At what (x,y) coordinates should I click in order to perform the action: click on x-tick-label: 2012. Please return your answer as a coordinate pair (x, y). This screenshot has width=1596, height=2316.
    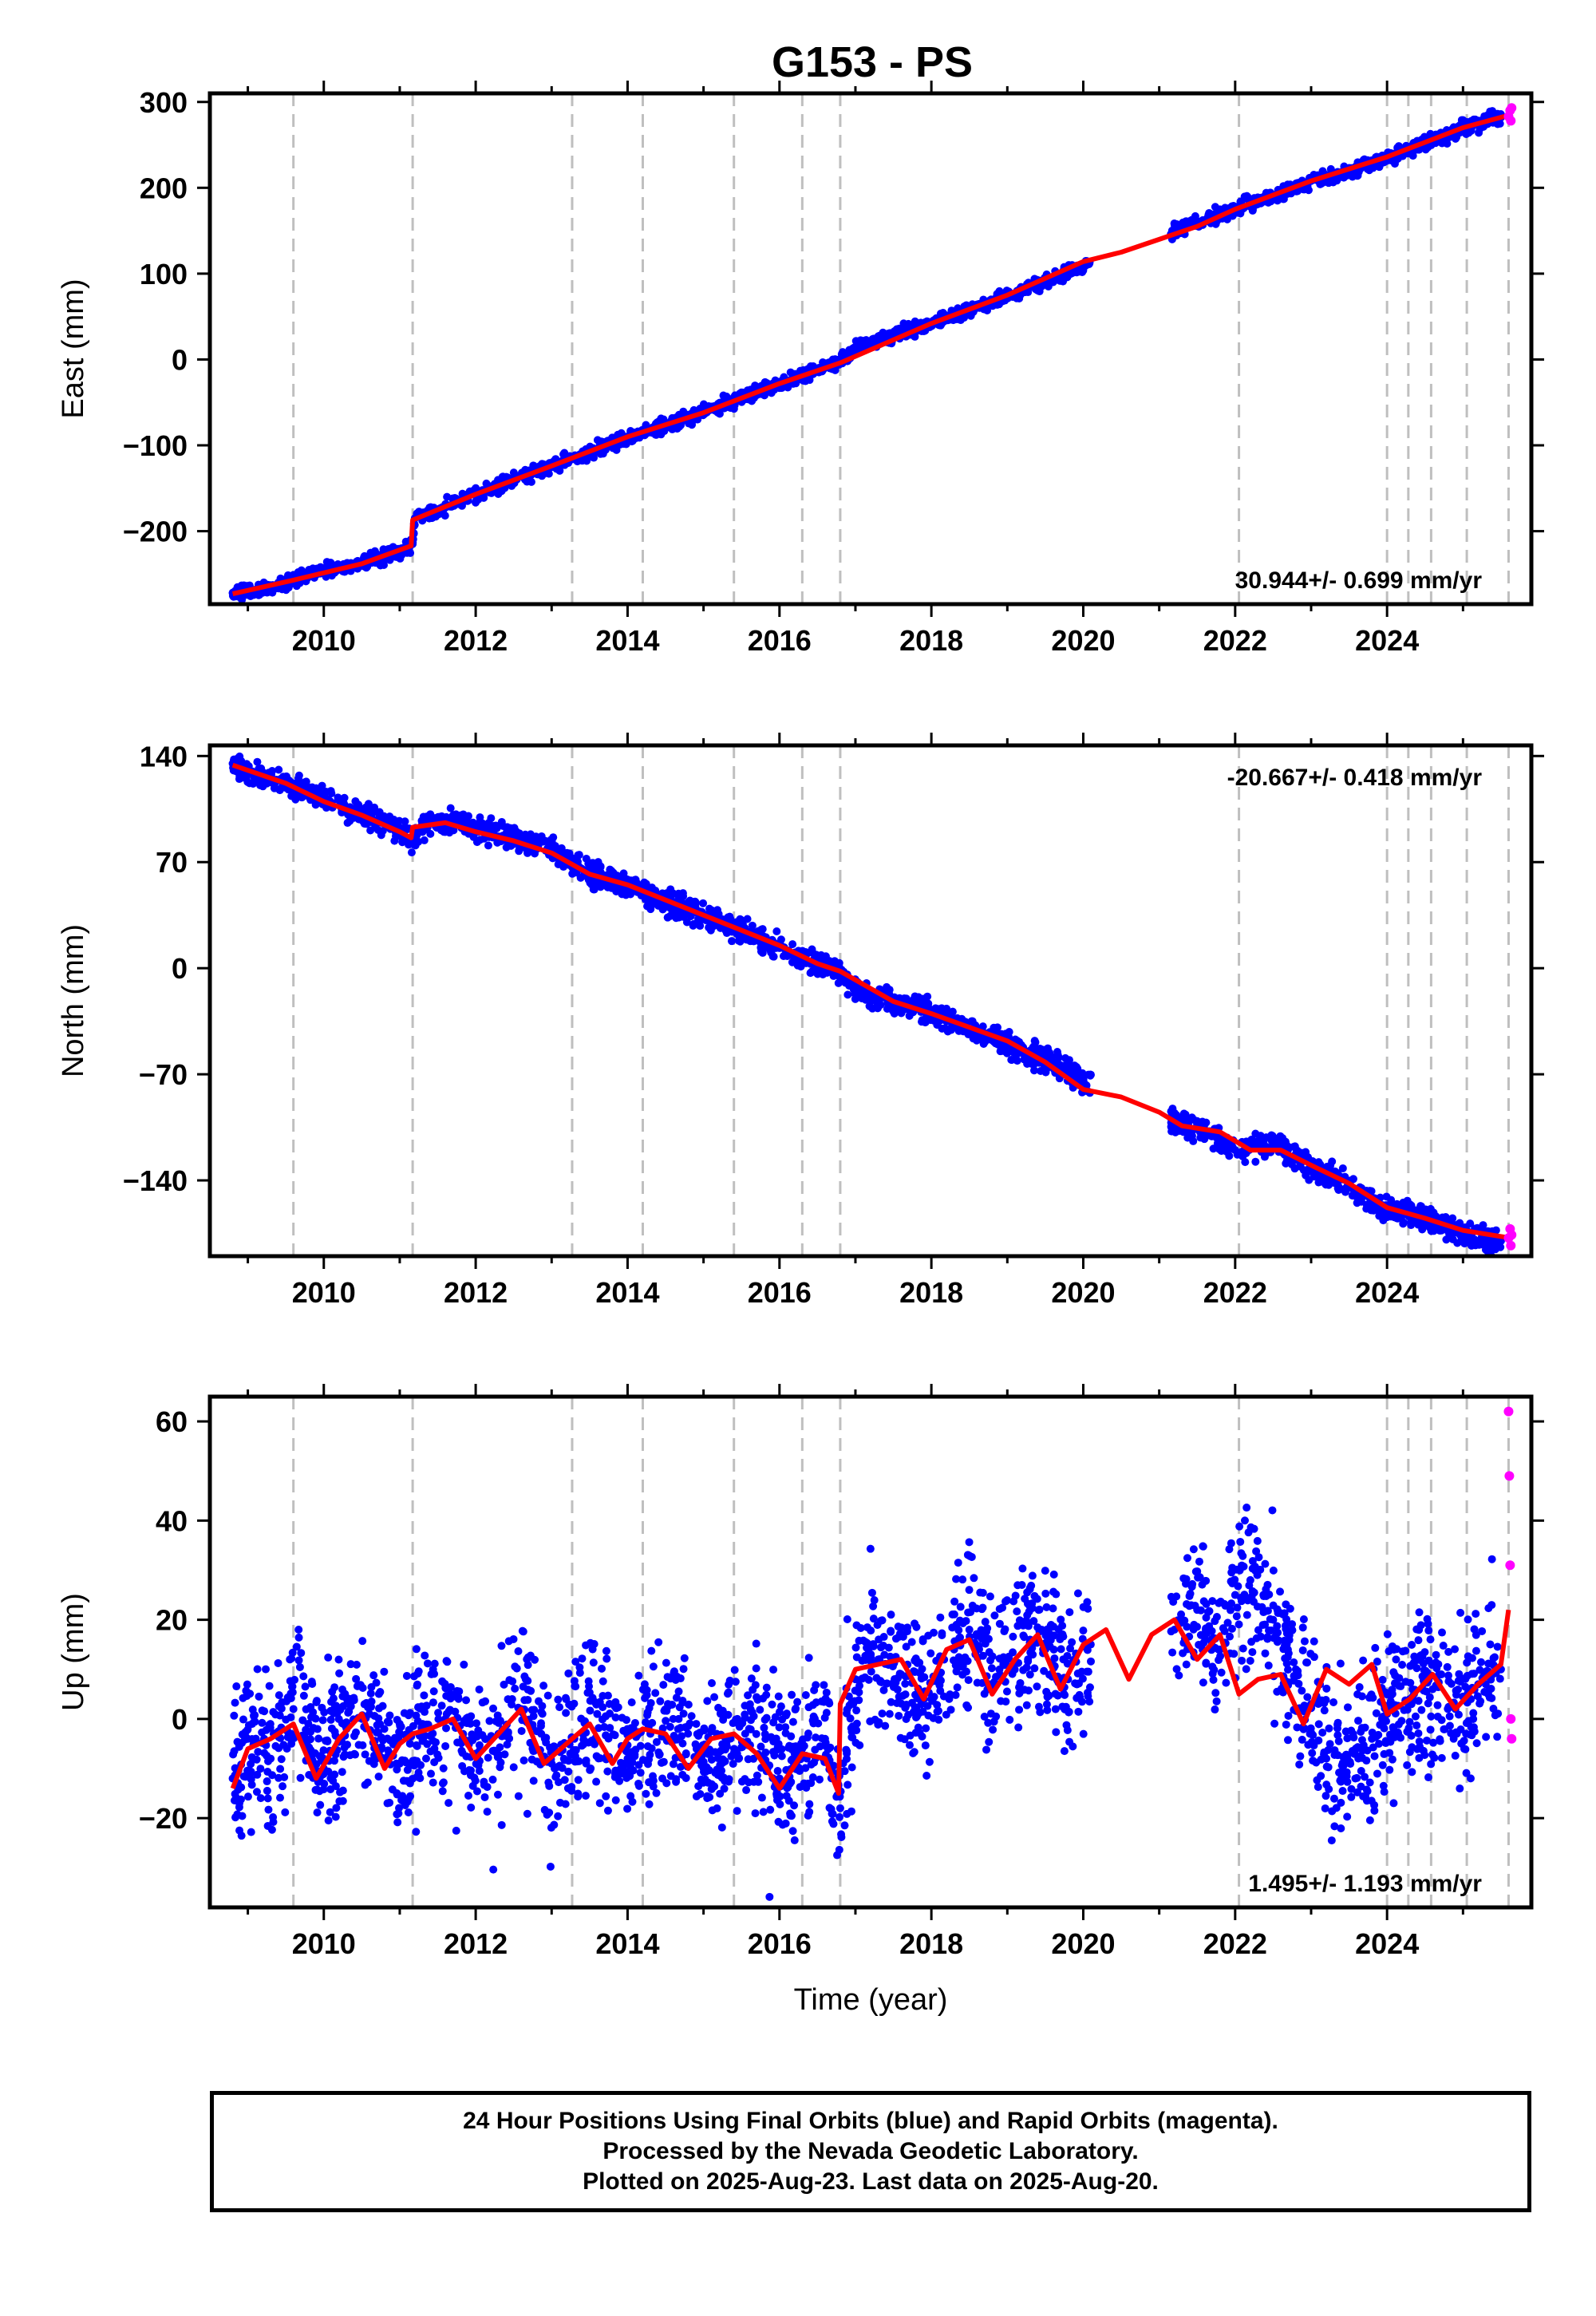
    Looking at the image, I should click on (476, 1292).